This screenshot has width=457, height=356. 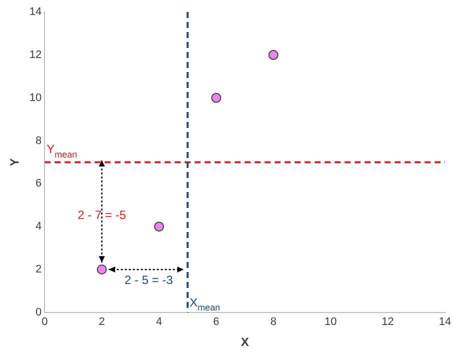 What do you see at coordinates (149, 279) in the screenshot?
I see `annotation: 2 - 5 = -3` at bounding box center [149, 279].